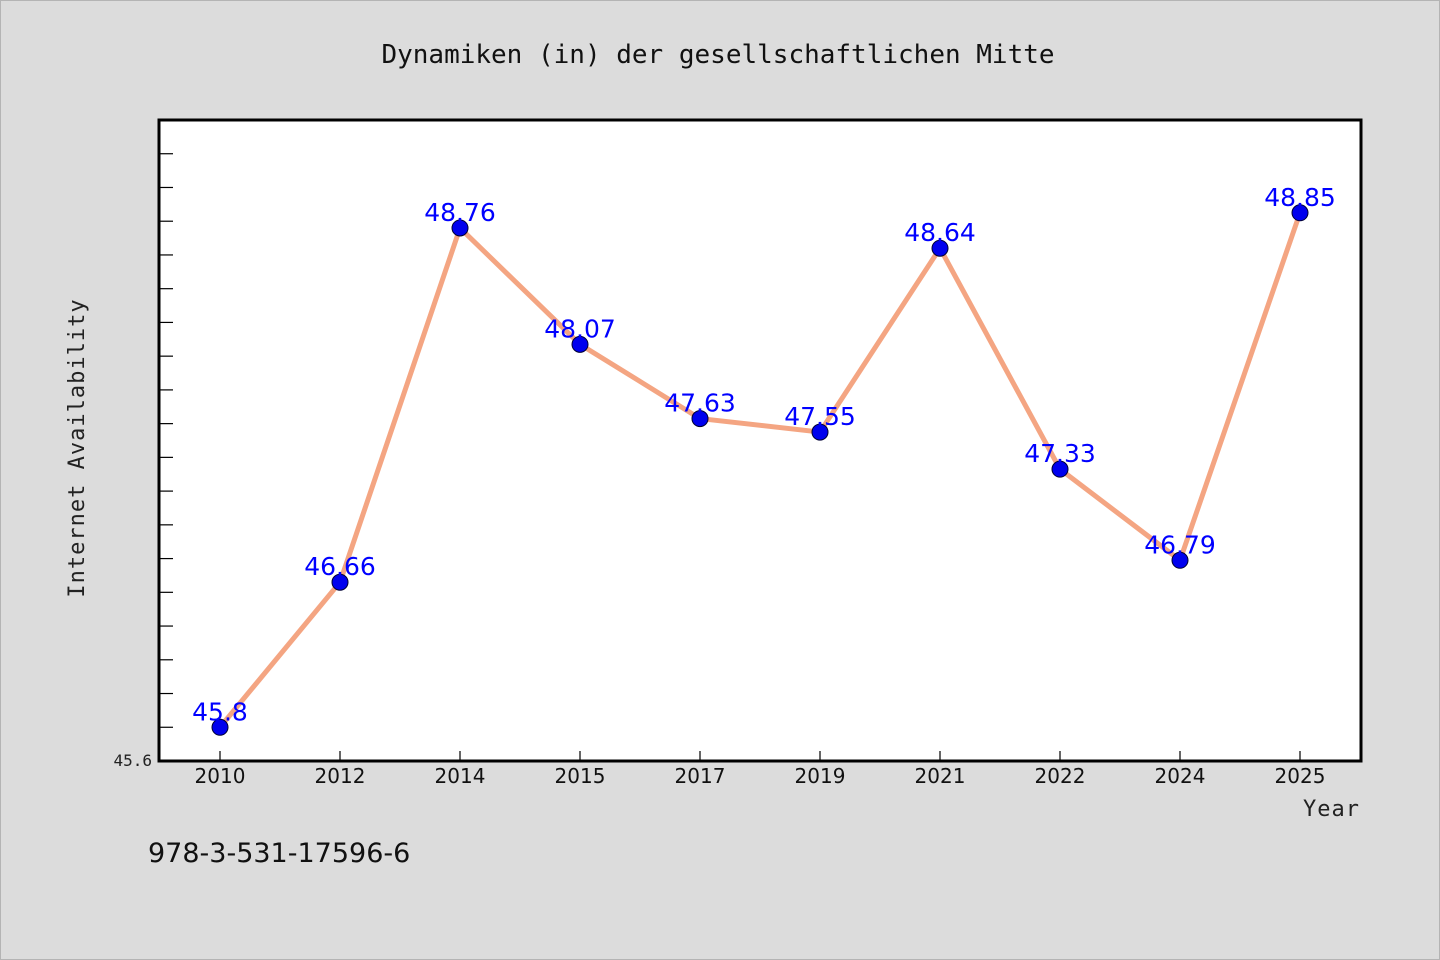  What do you see at coordinates (580, 776) in the screenshot?
I see `x-tick-label: 2015` at bounding box center [580, 776].